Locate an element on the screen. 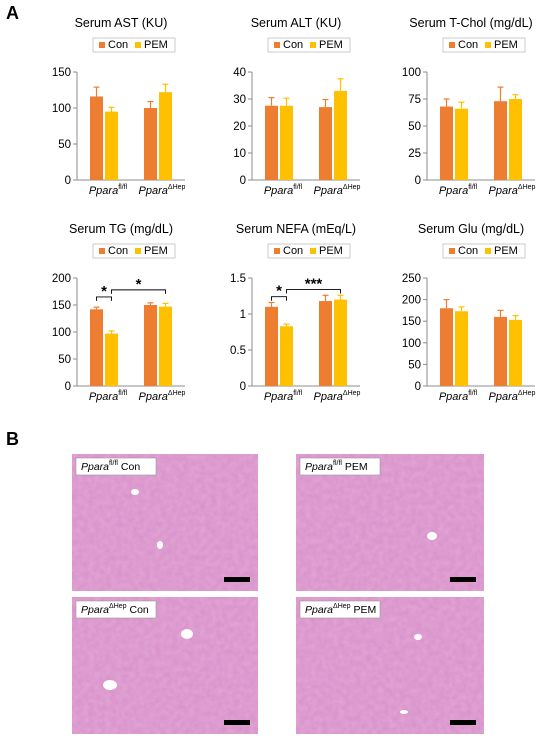  significance-stars: * is located at coordinates (139, 284).